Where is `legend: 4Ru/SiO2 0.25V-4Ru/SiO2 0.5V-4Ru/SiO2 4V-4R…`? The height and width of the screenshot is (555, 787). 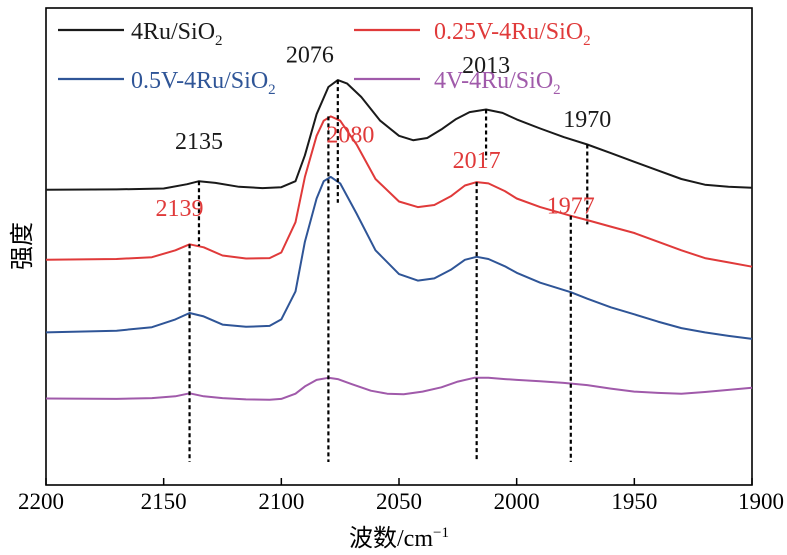 legend: 4Ru/SiO2 0.25V-4Ru/SiO2 0.5V-4Ru/SiO2 4V-4R… is located at coordinates (324, 58).